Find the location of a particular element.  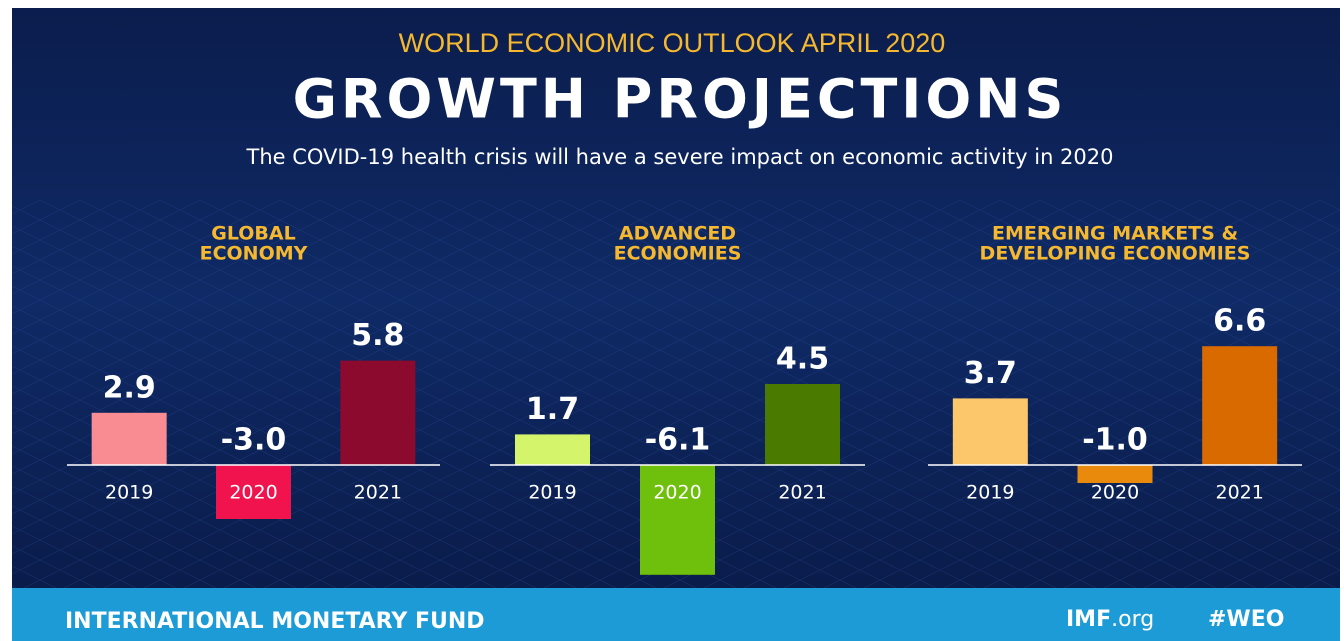

site-domain: .org is located at coordinates (1132, 619).